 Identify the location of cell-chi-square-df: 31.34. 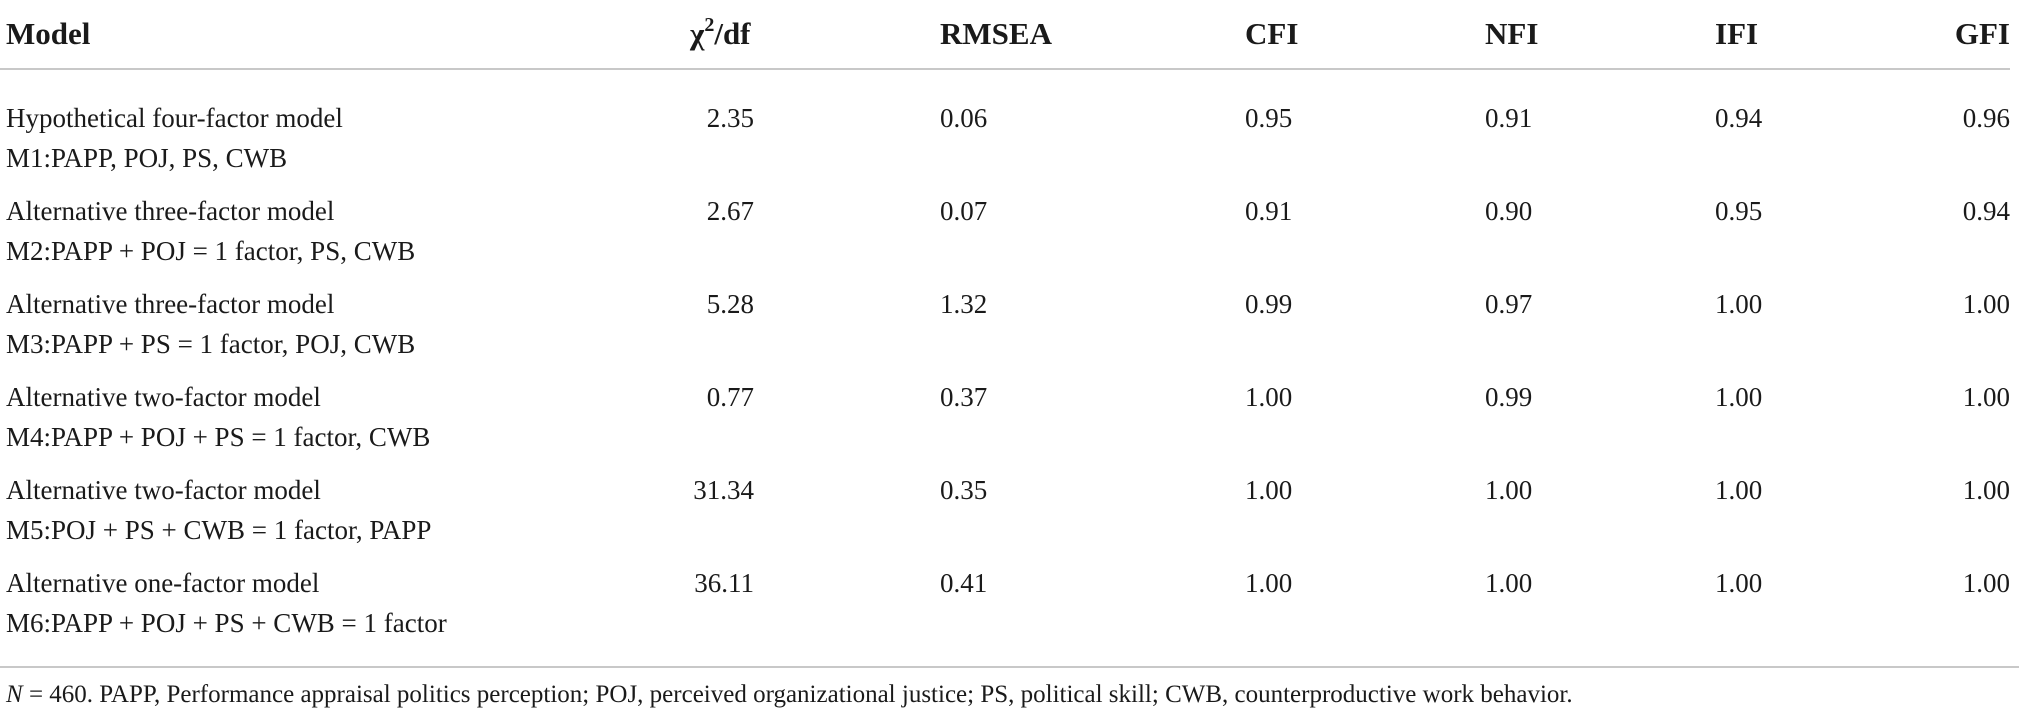
(723, 490).